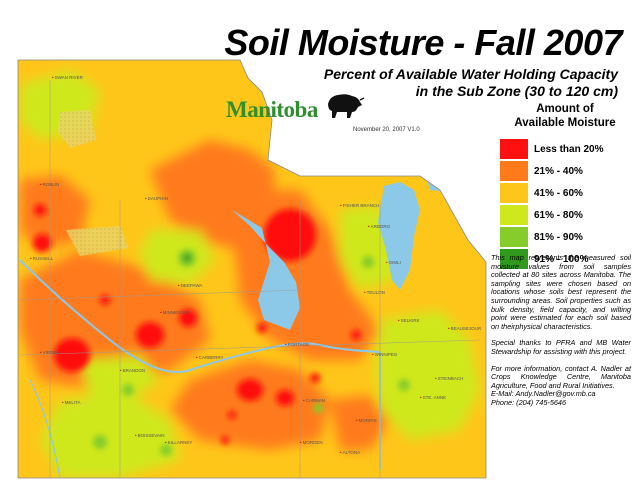 This screenshot has width=640, height=494. What do you see at coordinates (314, 400) in the screenshot?
I see `town-label: CARMAN` at bounding box center [314, 400].